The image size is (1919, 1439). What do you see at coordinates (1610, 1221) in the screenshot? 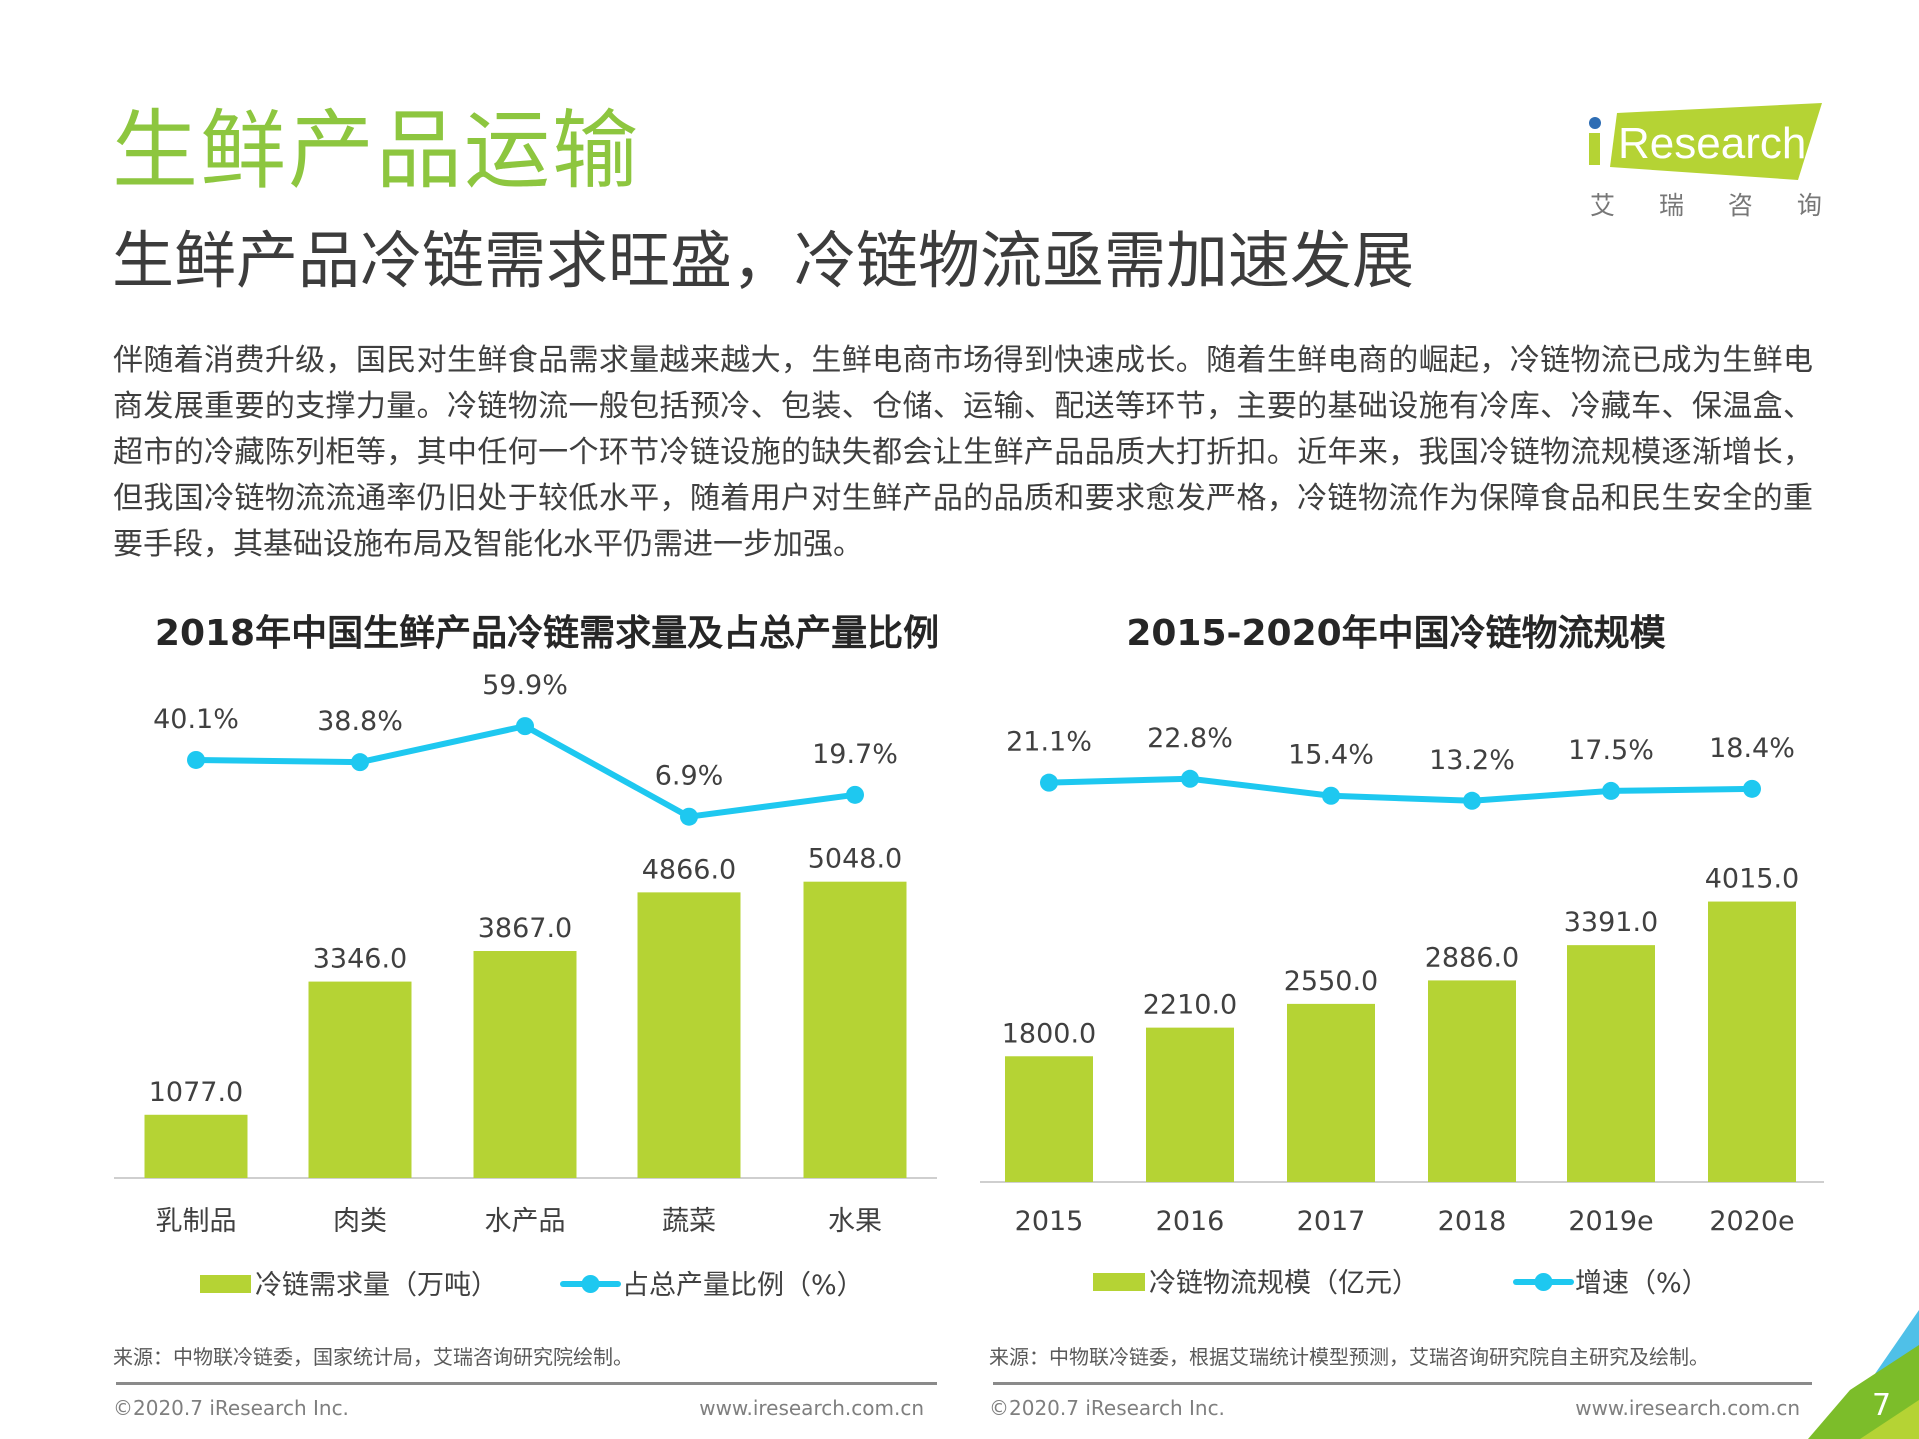
I see `x-tick-label: 2019e` at bounding box center [1610, 1221].